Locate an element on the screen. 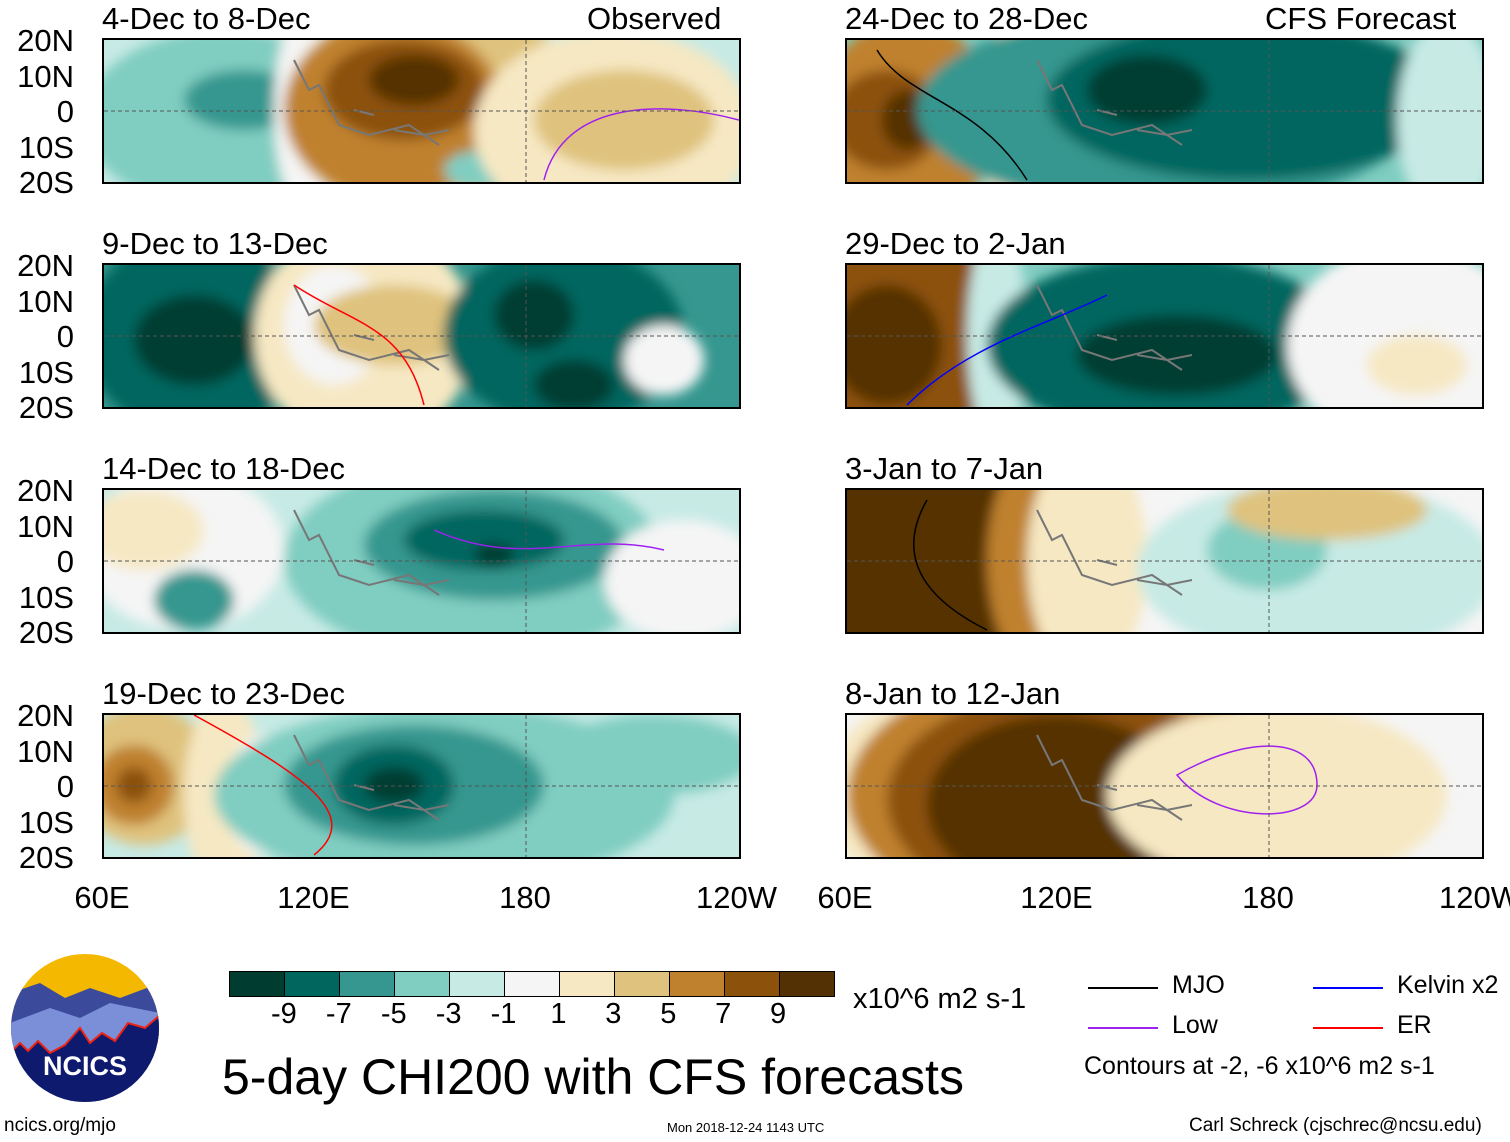 This screenshot has height=1142, width=1510. figure-title: 5-day CHI200 with CFS forecasts is located at coordinates (593, 1077).